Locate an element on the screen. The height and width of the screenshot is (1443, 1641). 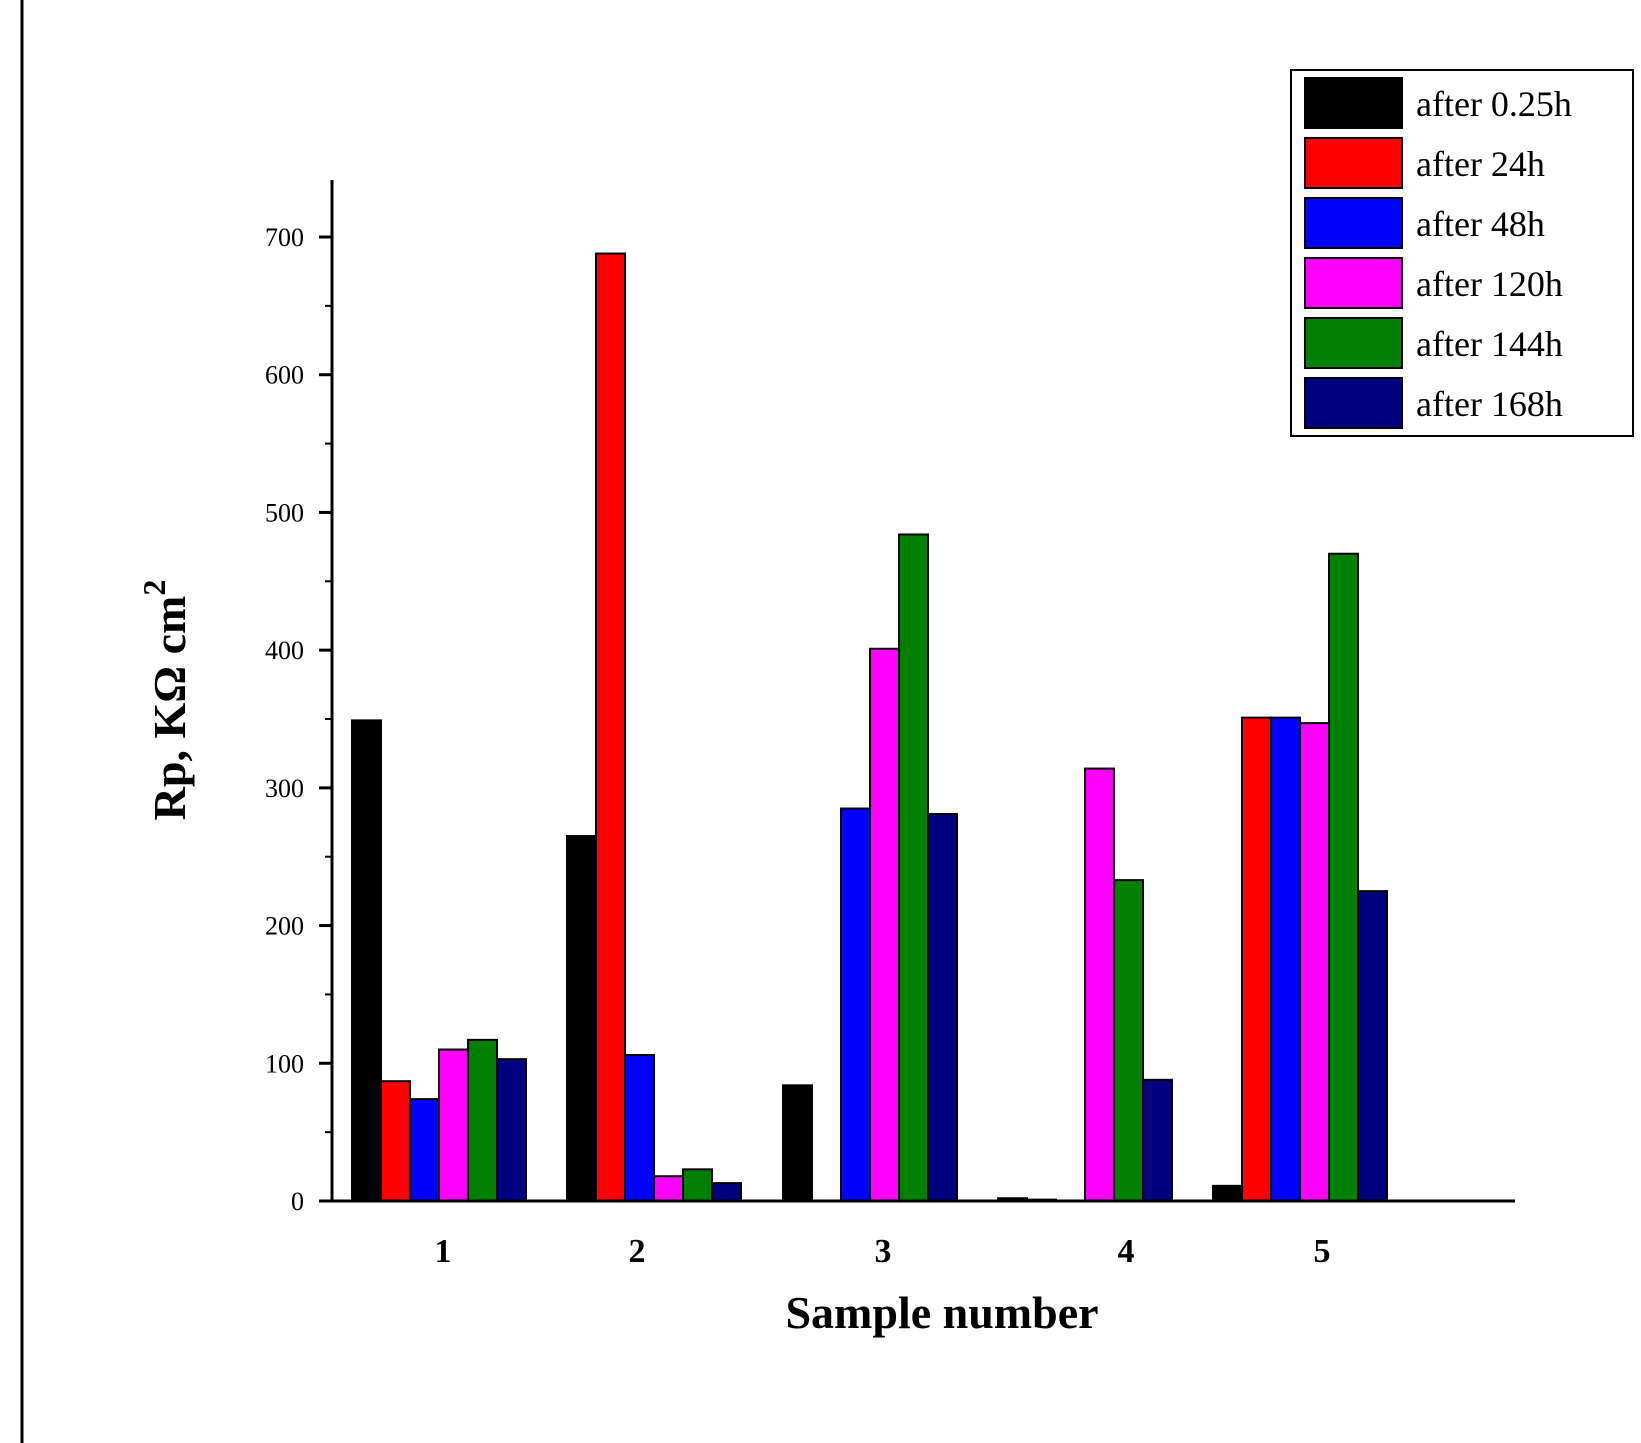
y-tick-label-100: 100 is located at coordinates (284, 1063).